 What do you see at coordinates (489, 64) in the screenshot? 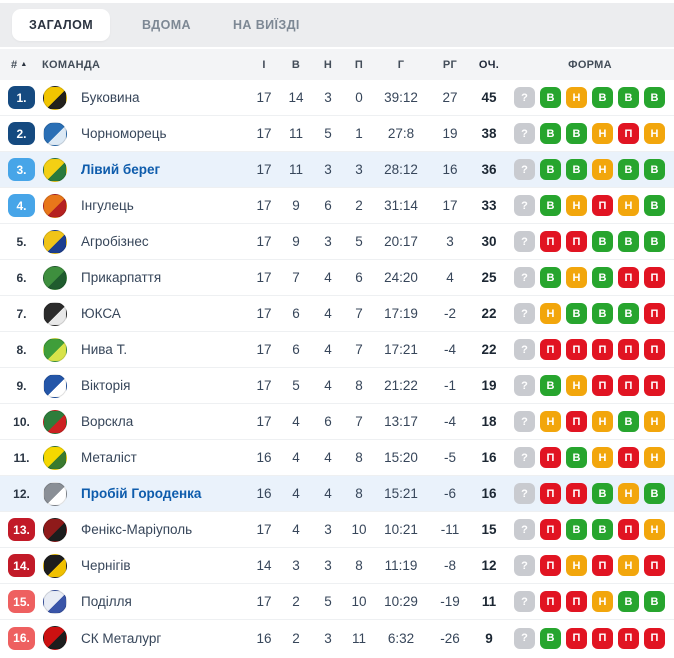
I see `header-points: ОЧ.` at bounding box center [489, 64].